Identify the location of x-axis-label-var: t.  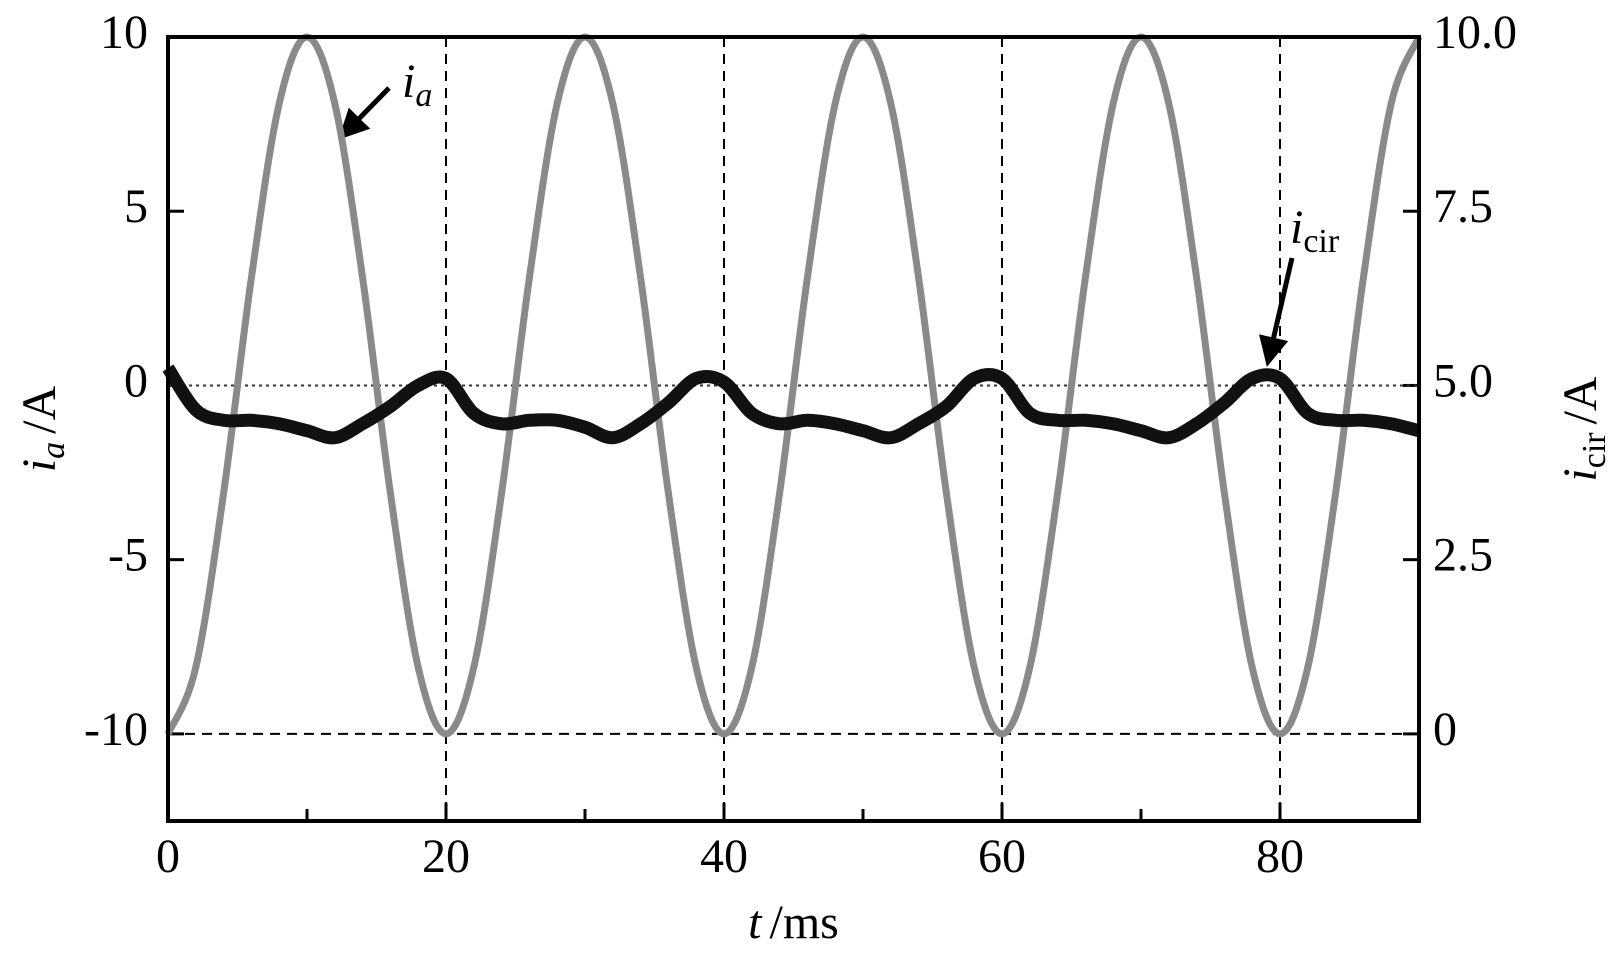
(755, 922).